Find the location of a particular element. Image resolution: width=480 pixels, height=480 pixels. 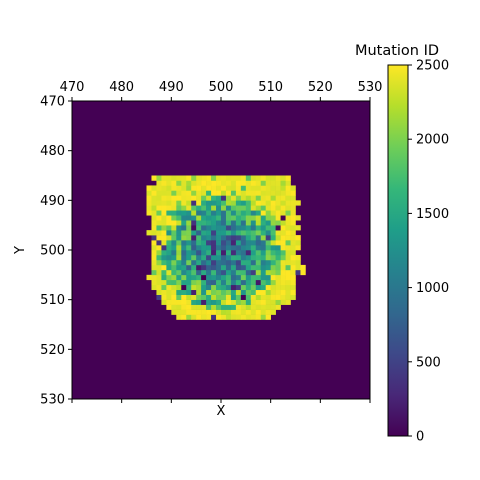

x-tick-label: 480 is located at coordinates (121, 87).